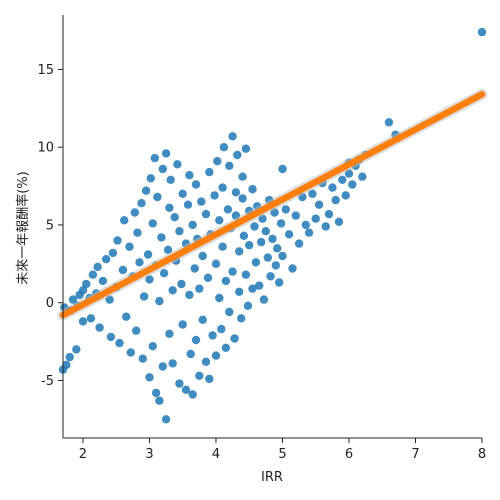 The image size is (500, 500). I want to click on x-axis-ticks: 2 3 4 5 6 7 8, so click(282, 450).